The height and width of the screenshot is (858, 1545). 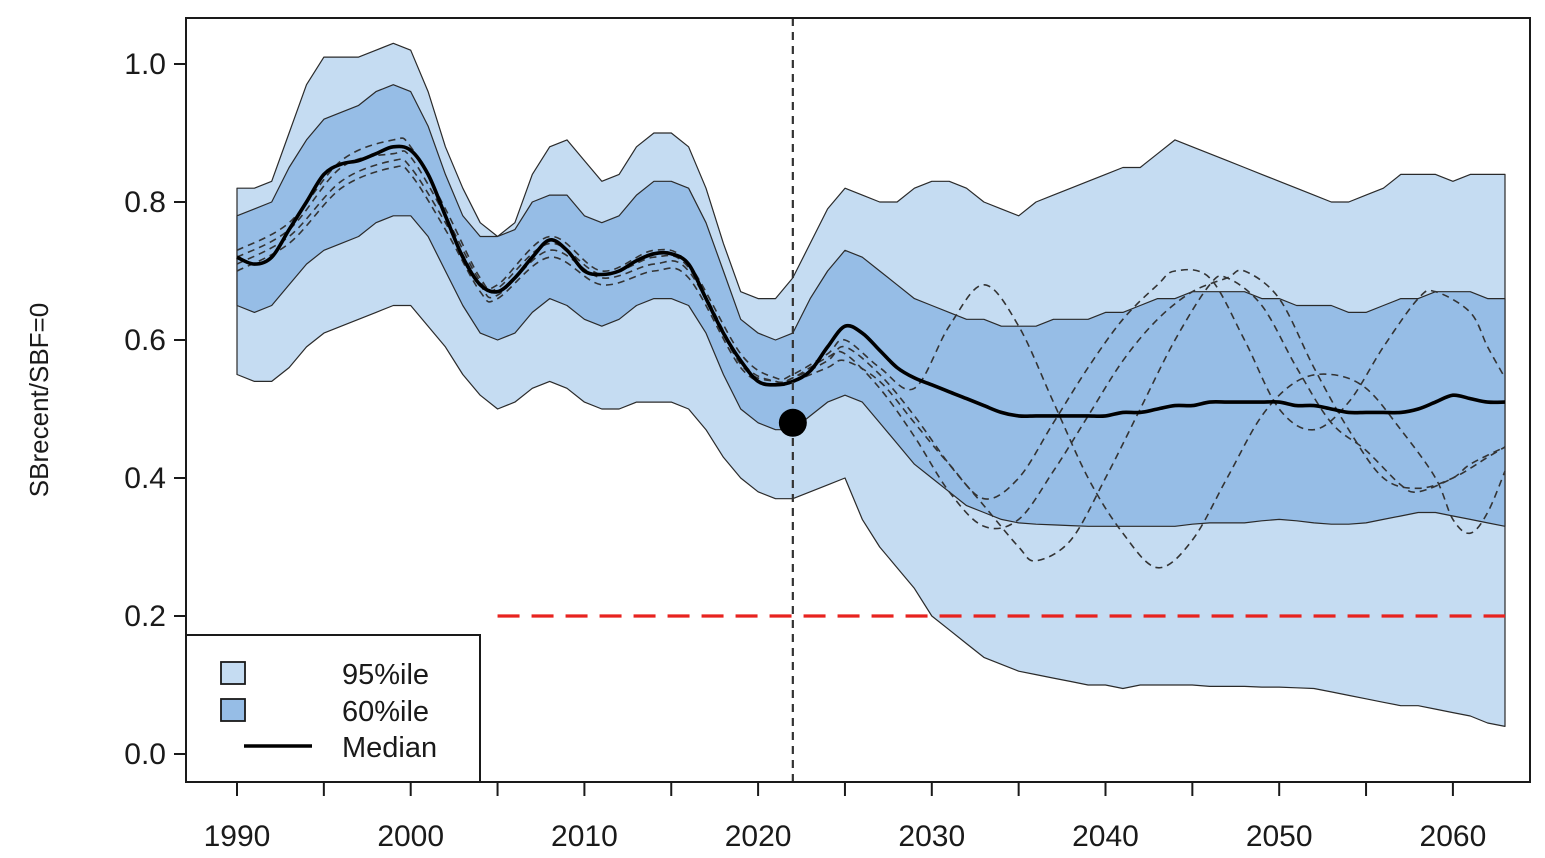 What do you see at coordinates (792, 422) in the screenshot?
I see `current-point` at bounding box center [792, 422].